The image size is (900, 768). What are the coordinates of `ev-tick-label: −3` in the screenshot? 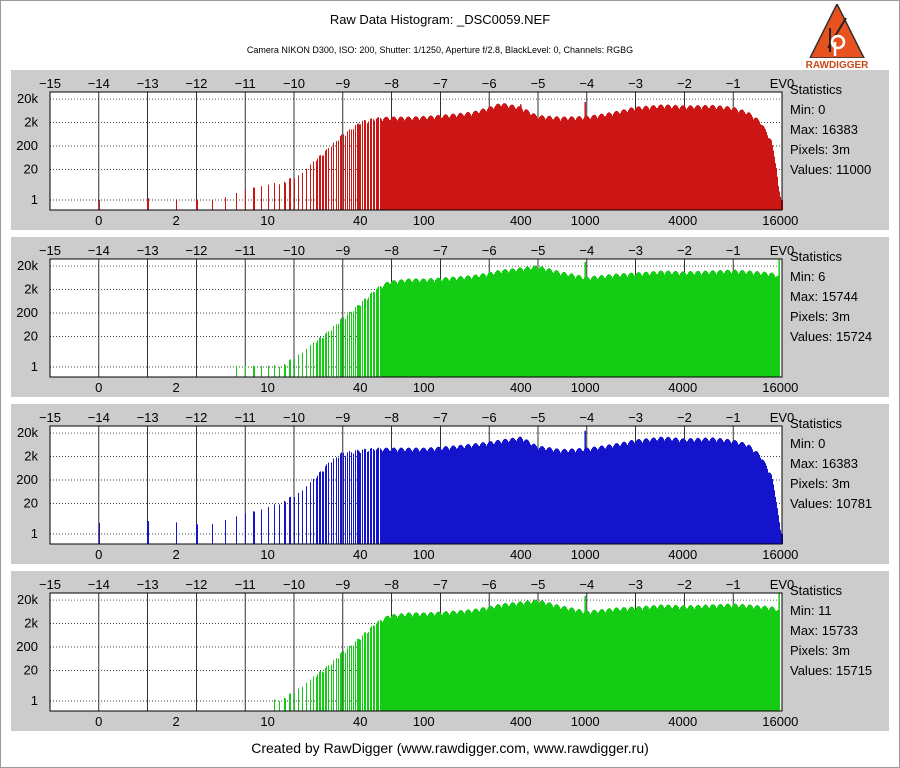 It's located at (635, 584).